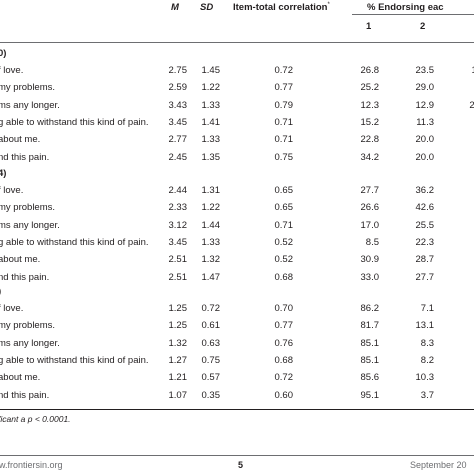 Image resolution: width=474 pixels, height=474 pixels. Describe the element at coordinates (425, 277) in the screenshot. I see `cell-p2: 27.7` at that location.